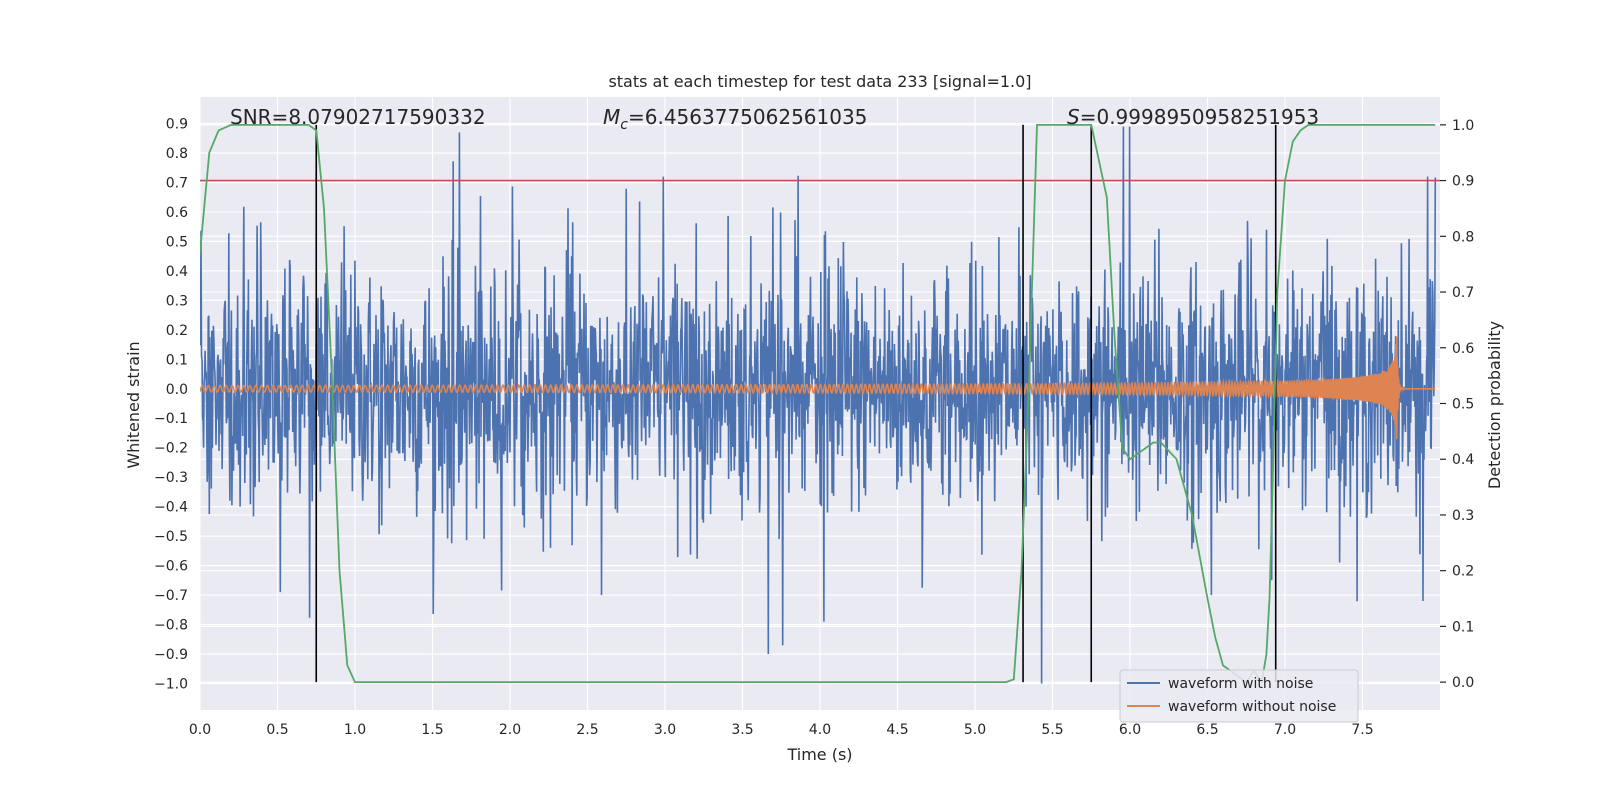 This screenshot has height=805, width=1600. Describe the element at coordinates (171, 419) in the screenshot. I see `y-left-tick-label: −0.1` at that location.